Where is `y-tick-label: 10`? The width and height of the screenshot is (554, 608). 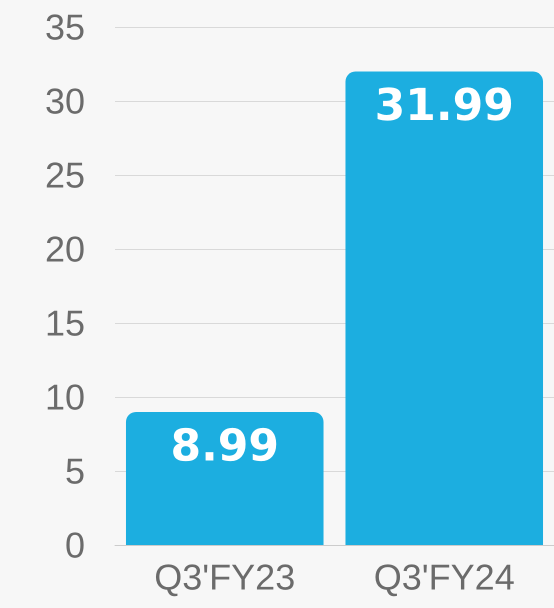 y-tick-label: 10 is located at coordinates (64, 397).